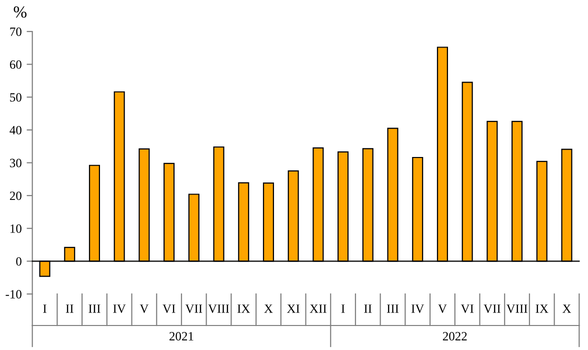  I want to click on text: 2022, so click(454, 336).